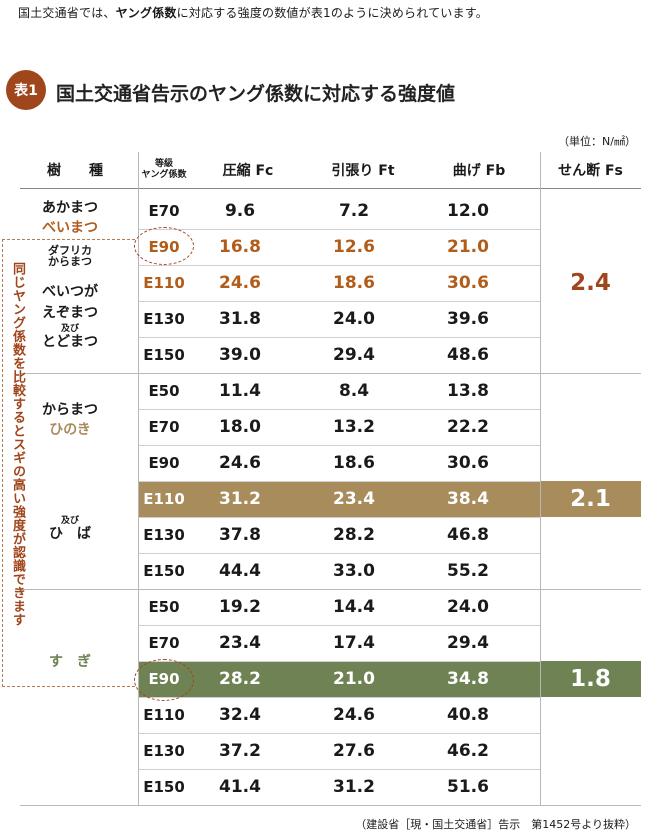 The image size is (650, 832). What do you see at coordinates (590, 679) in the screenshot?
I see `shear-value-group3: 1.8` at bounding box center [590, 679].